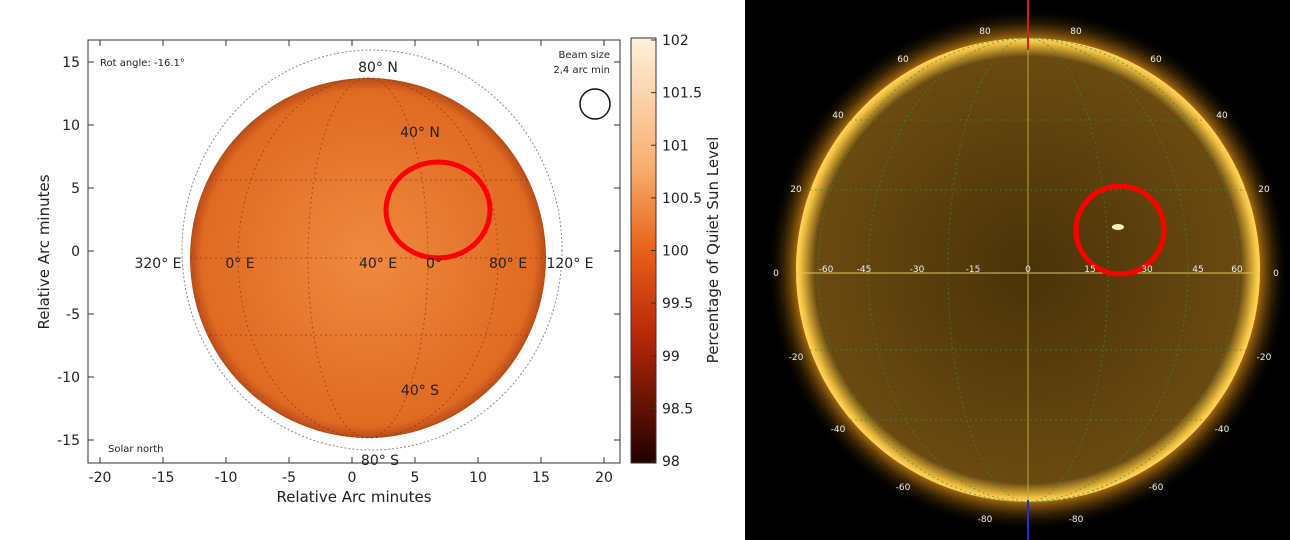 The height and width of the screenshot is (540, 1290). What do you see at coordinates (713, 250) in the screenshot?
I see `colorbar-label: Percentage of Quiet Sun Level` at bounding box center [713, 250].